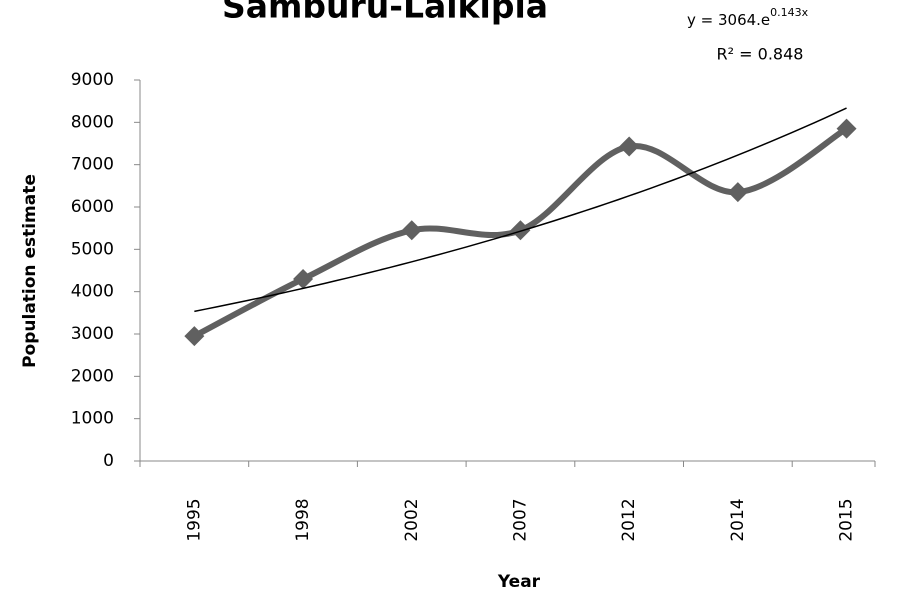 The image size is (905, 599). I want to click on chart-title: Samburu-Laikipia, so click(385, 13).